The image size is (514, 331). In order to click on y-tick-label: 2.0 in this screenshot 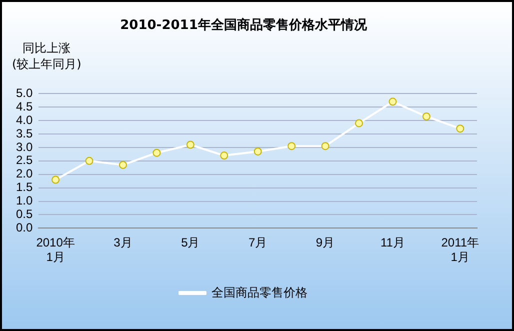, I will do `click(24, 173)`.